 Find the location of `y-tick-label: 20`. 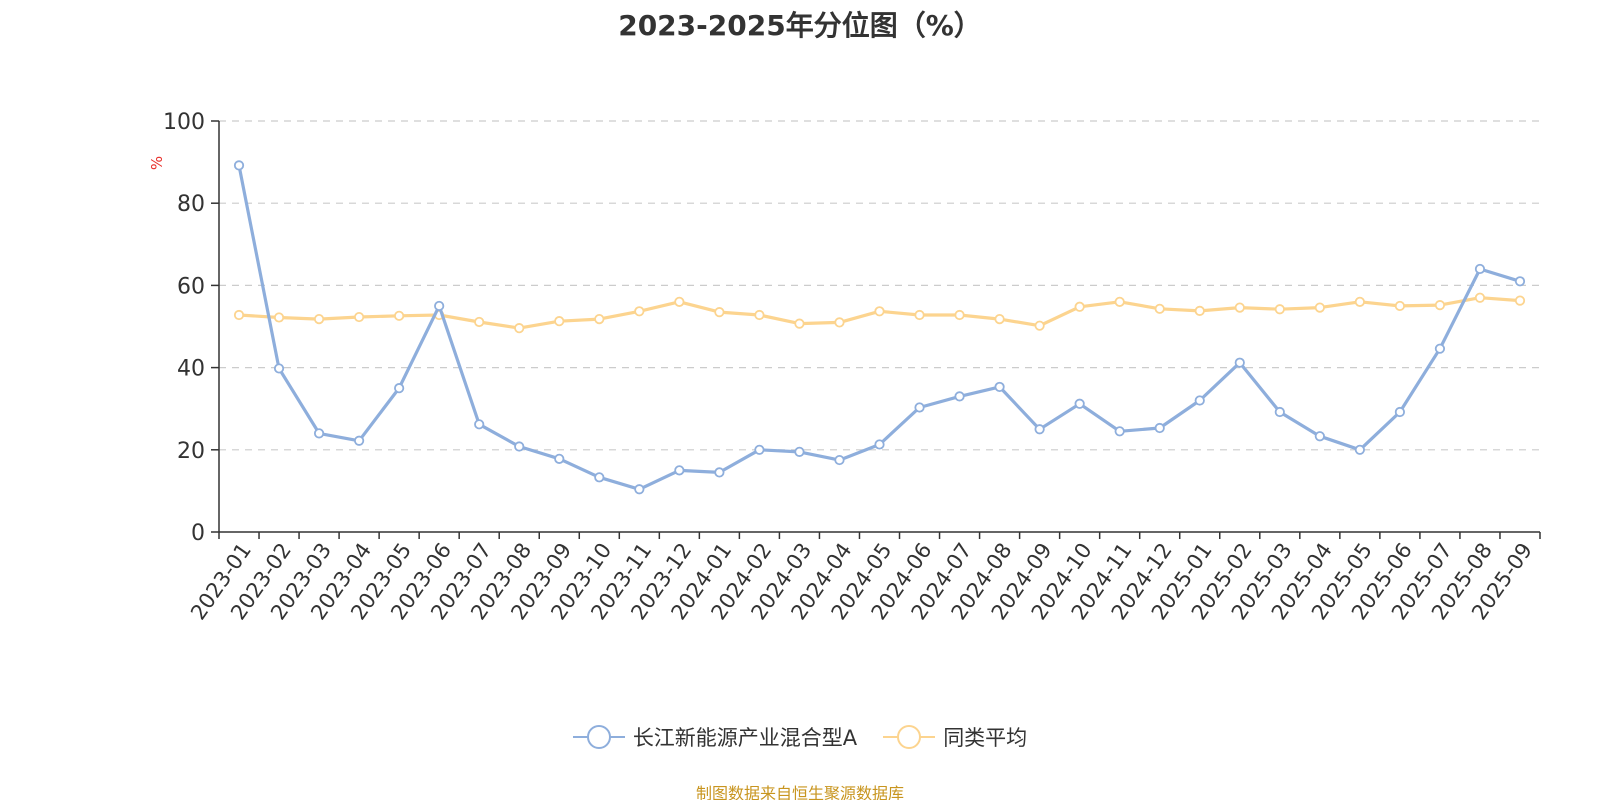

y-tick-label: 20 is located at coordinates (191, 451).